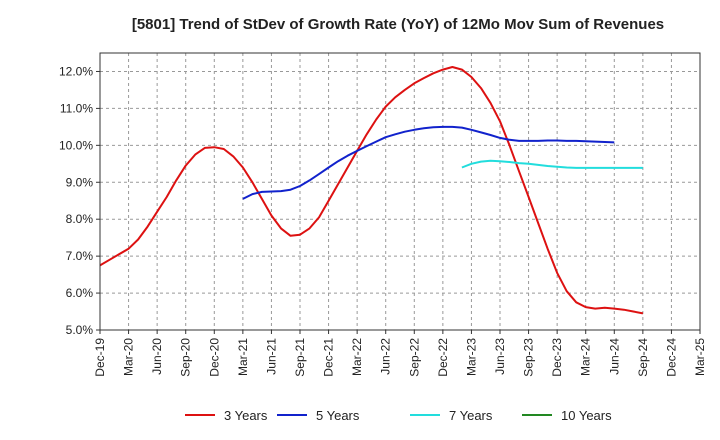  Describe the element at coordinates (386, 356) in the screenshot. I see `x-tick-label: Jun-22` at that location.